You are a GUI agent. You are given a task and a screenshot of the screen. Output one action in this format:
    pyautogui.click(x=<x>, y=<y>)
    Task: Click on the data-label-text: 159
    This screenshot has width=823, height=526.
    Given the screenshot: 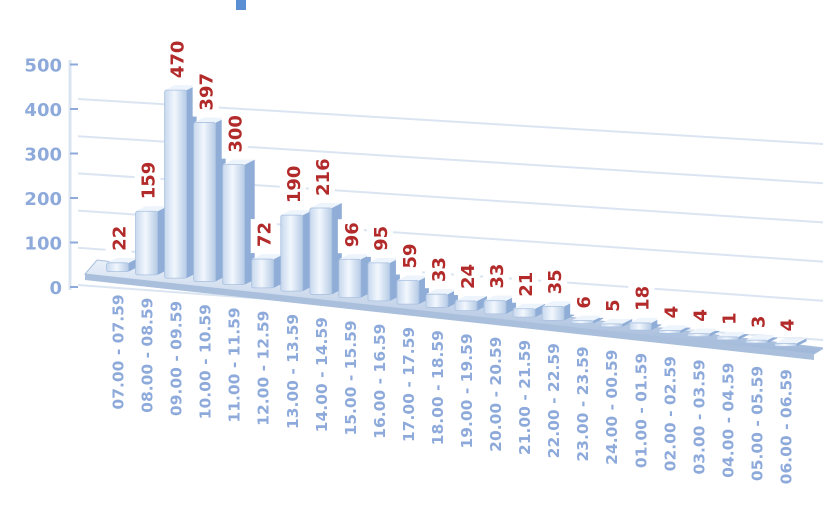 What is the action you would take?
    pyautogui.click(x=149, y=181)
    